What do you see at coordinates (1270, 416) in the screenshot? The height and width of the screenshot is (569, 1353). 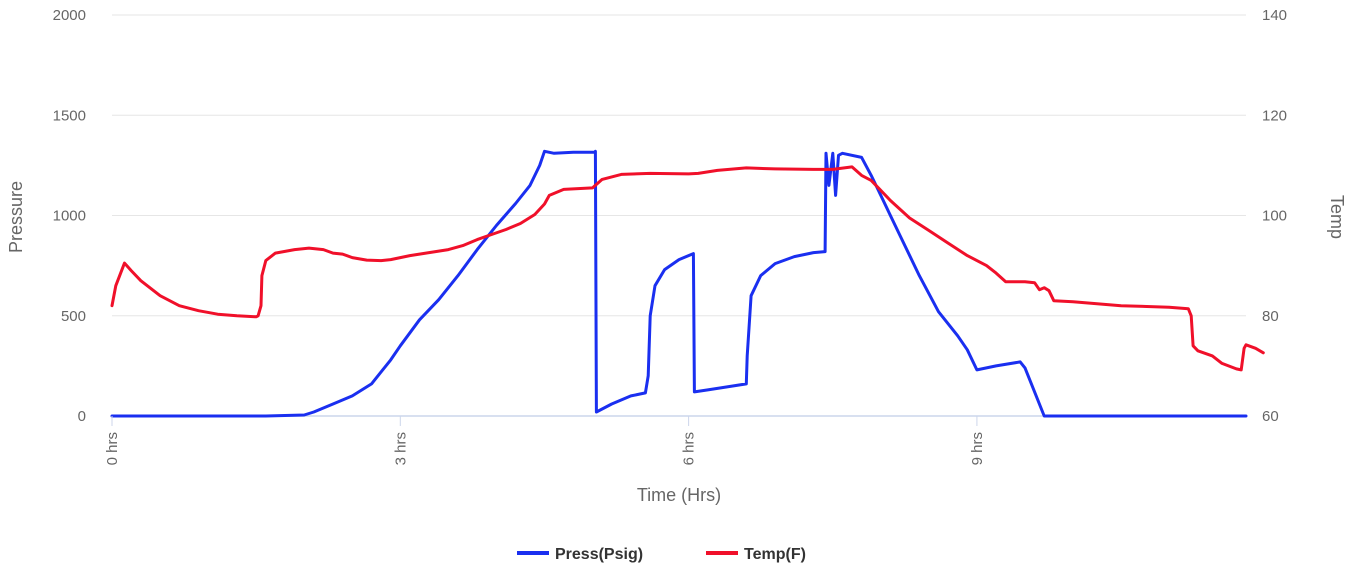 I see `y-right-tick-label: 60` at bounding box center [1270, 416].